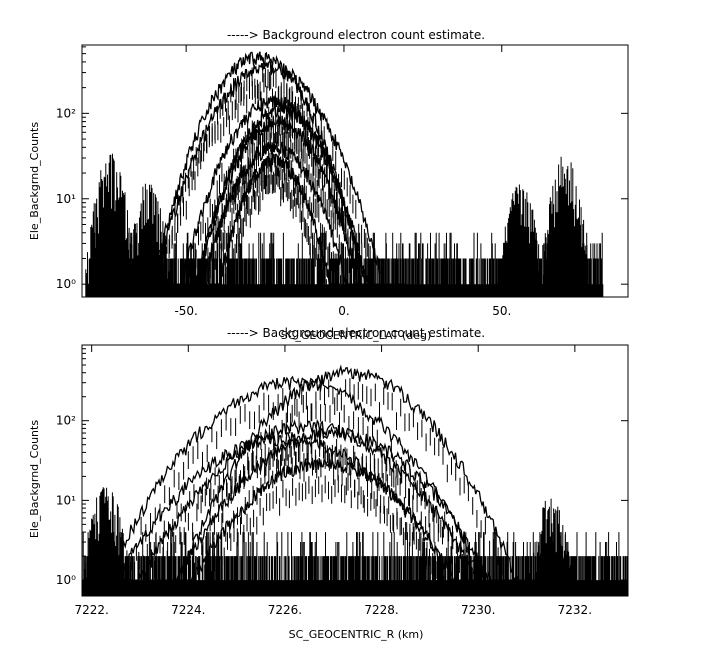 The image size is (724, 656). I want to click on x-axis-label: SC_GEOCENTRIC_LAT (deg), so click(356, 335).